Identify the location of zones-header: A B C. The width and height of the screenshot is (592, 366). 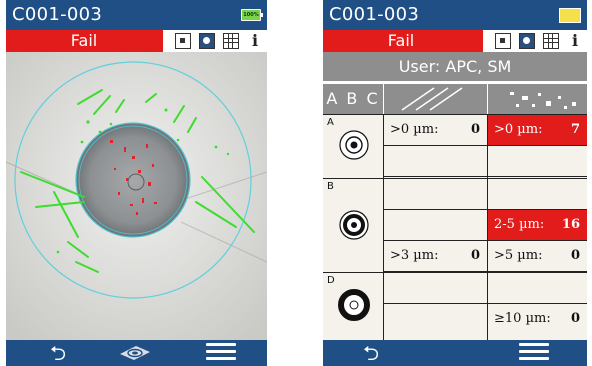
(353, 99).